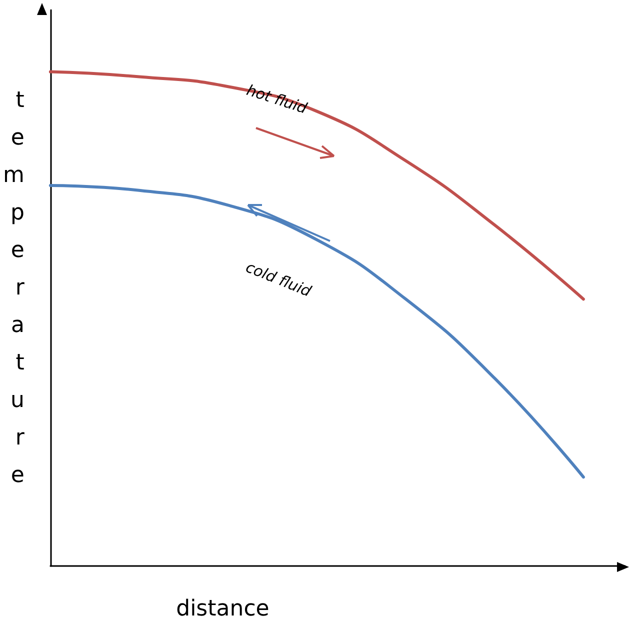  I want to click on x-axis-title: distance, so click(223, 609).